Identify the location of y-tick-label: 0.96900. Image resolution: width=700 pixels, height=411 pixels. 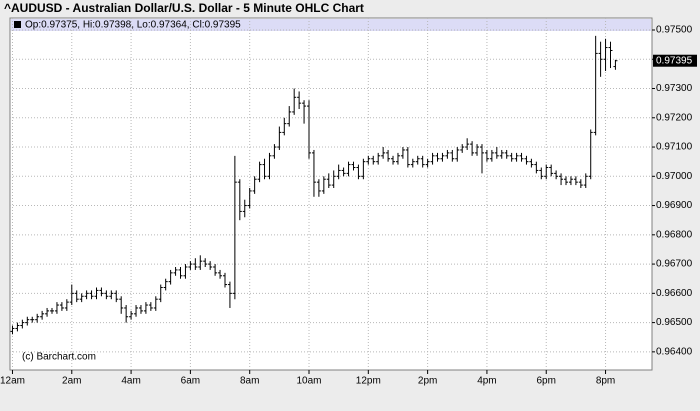
(674, 205).